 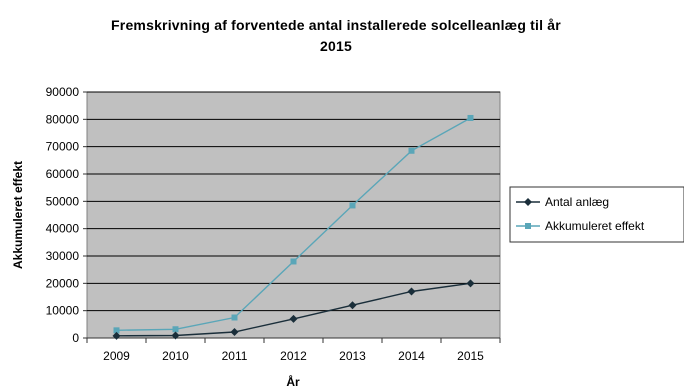 I want to click on y-tick-label: 20000, so click(x=63, y=283).